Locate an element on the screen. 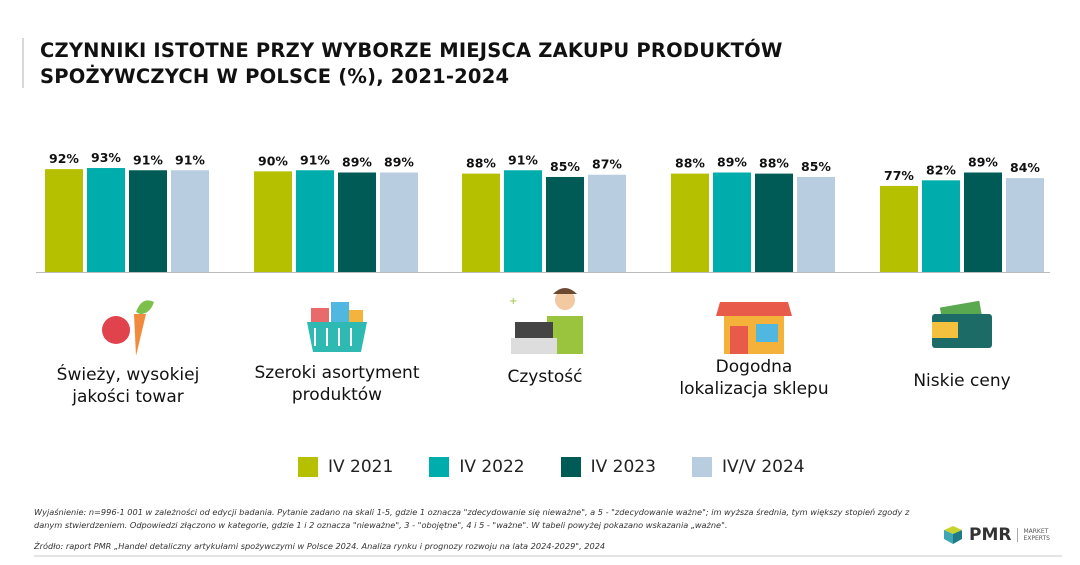 This screenshot has width=1080, height=565. data-label: 90% is located at coordinates (273, 160).